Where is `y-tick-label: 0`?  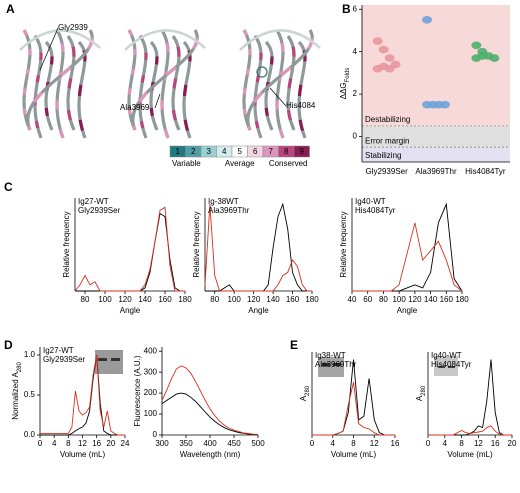 y-tick-label: 0 is located at coordinates (155, 434).